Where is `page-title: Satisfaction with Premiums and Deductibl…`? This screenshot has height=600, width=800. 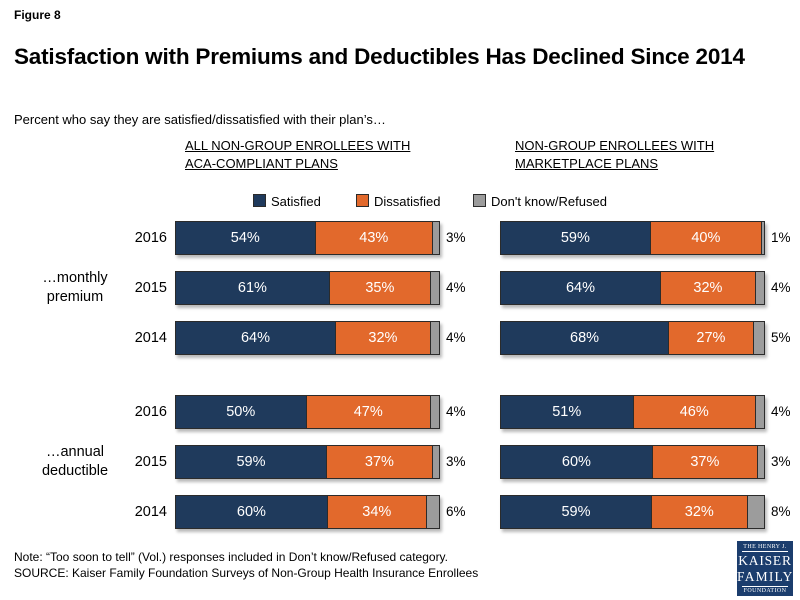
page-title: Satisfaction with Premiums and Deductibl… is located at coordinates (379, 56).